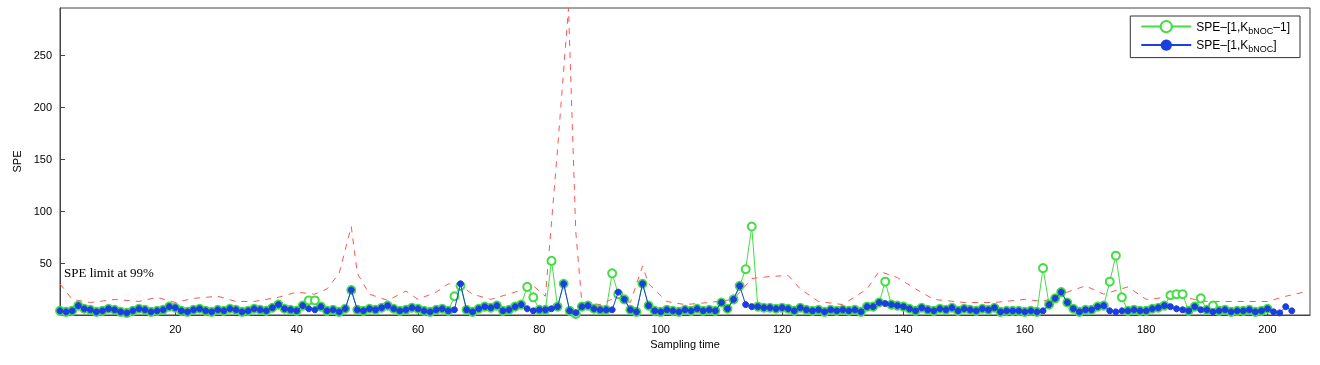 Image resolution: width=1320 pixels, height=365 pixels. I want to click on x-tick-label: 20, so click(175, 328).